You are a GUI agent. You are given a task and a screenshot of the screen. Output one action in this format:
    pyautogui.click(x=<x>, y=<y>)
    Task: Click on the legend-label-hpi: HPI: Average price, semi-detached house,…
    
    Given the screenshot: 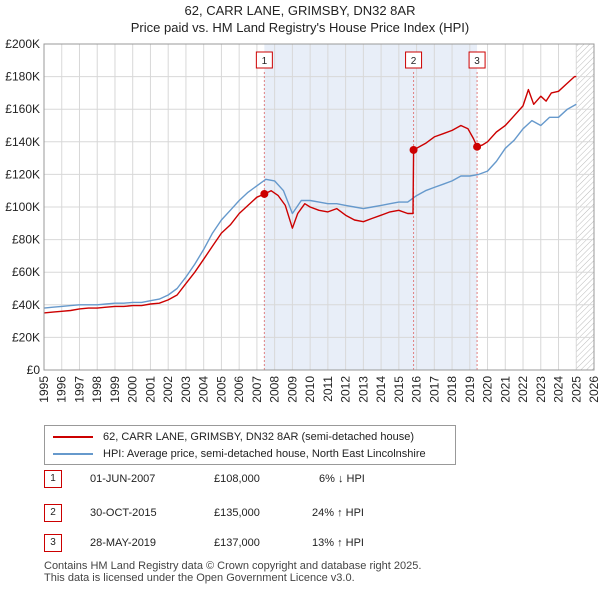 What is the action you would take?
    pyautogui.click(x=264, y=454)
    